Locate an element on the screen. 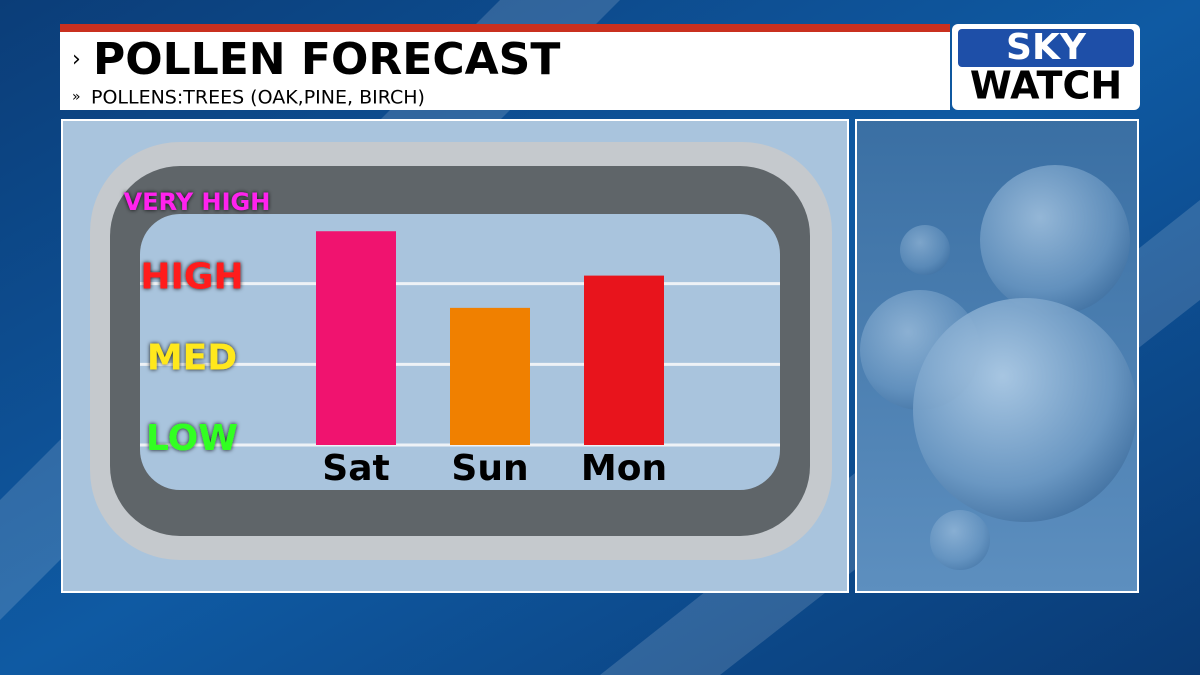 The image size is (1200, 679). x-tick-label: Sat is located at coordinates (355, 468).